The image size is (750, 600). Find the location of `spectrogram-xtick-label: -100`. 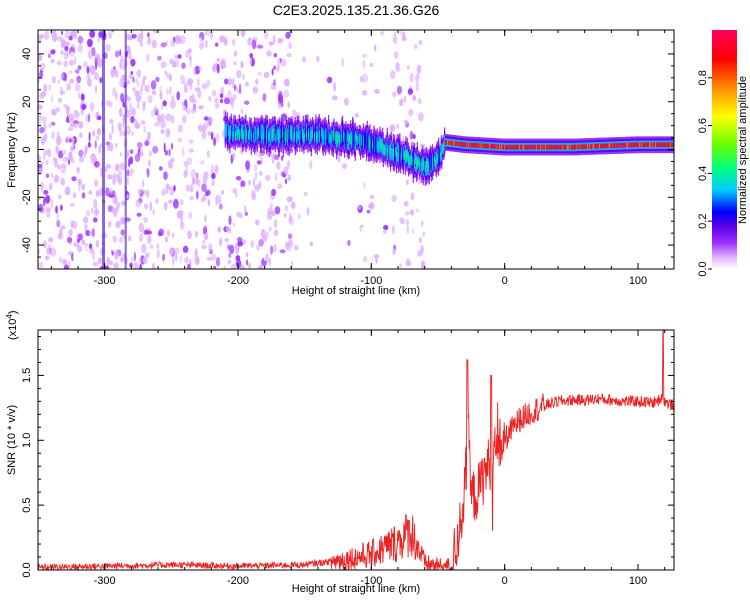

spectrogram-xtick-label: -100 is located at coordinates (371, 281).